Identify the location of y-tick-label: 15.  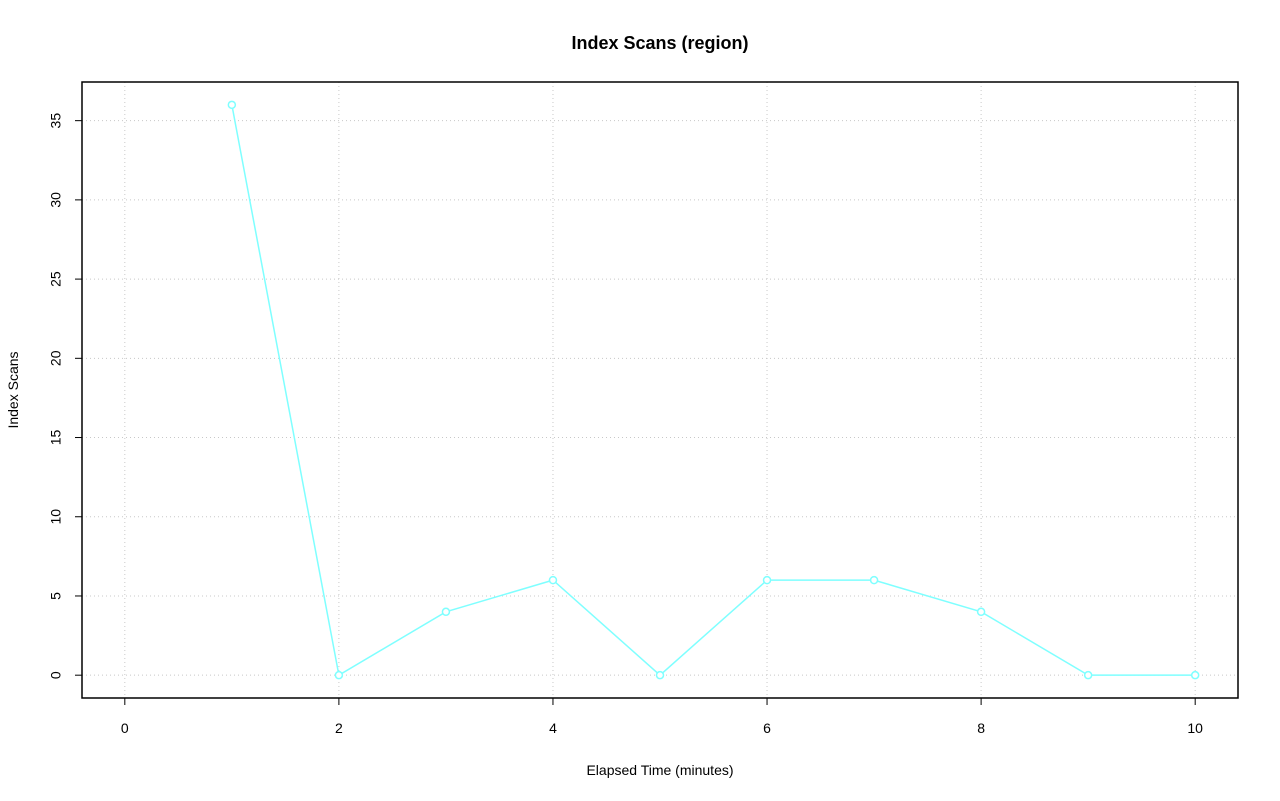
(56, 438).